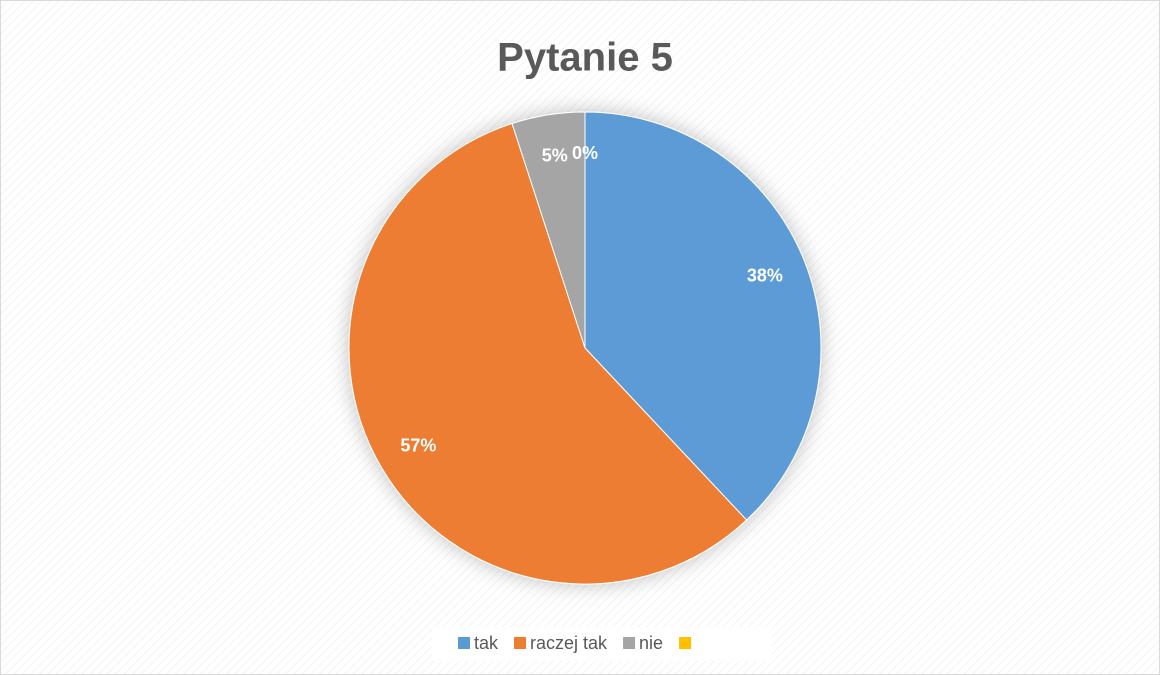  I want to click on data-label: 0%, so click(585, 153).